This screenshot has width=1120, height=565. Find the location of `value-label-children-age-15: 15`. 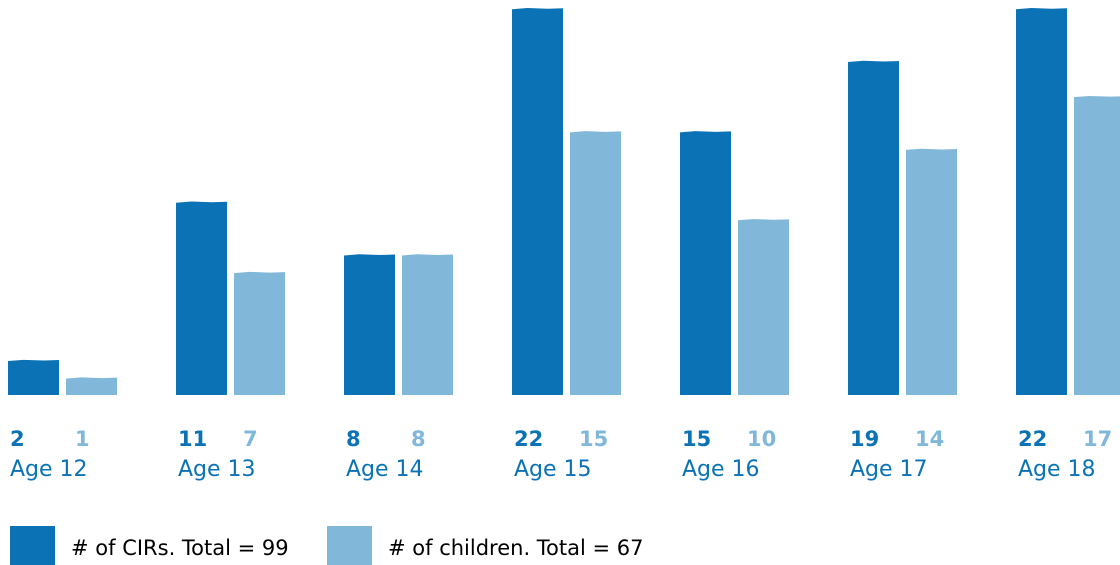

value-label-children-age-15: 15 is located at coordinates (593, 439).